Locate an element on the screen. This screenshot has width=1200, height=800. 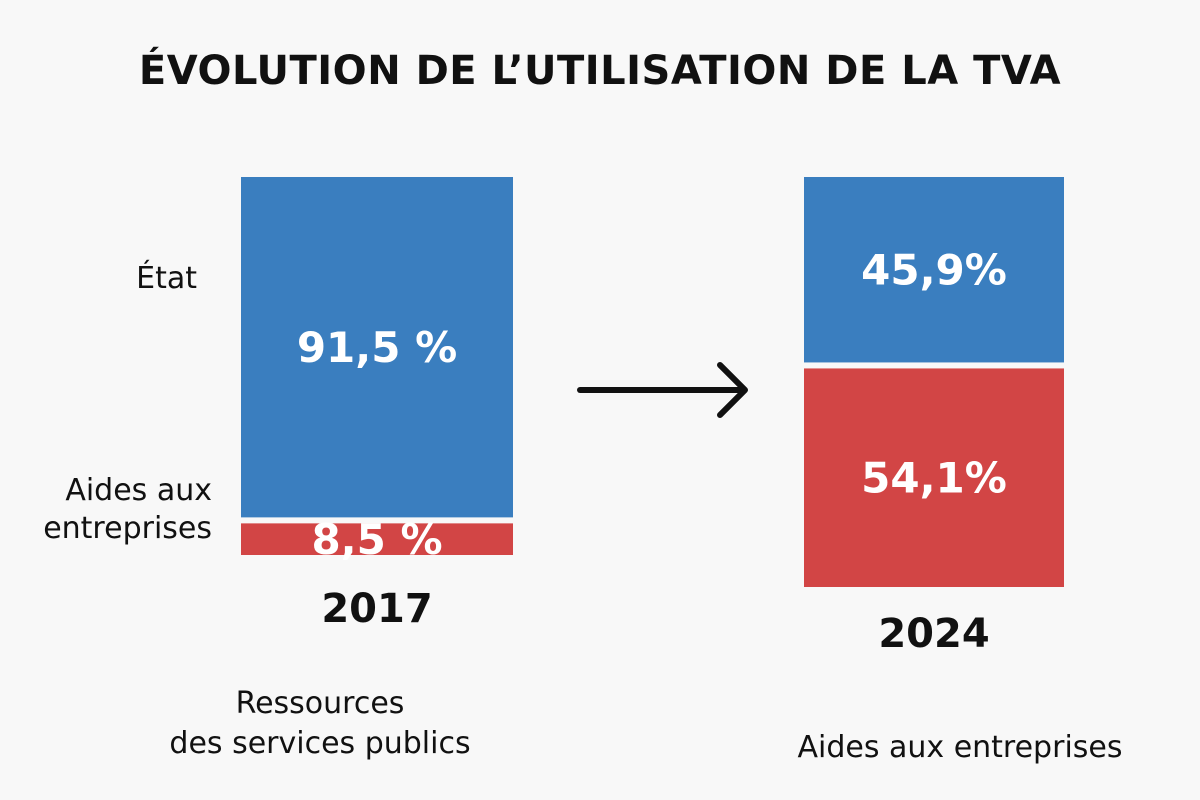
caption-left-line1: Ressources is located at coordinates (320, 703).